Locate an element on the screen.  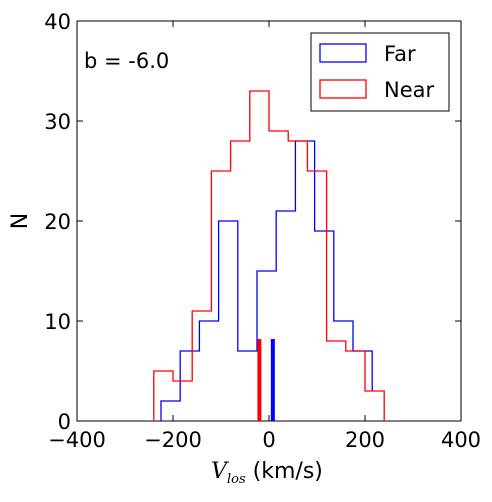
x-tick-label: −200 is located at coordinates (173, 440).